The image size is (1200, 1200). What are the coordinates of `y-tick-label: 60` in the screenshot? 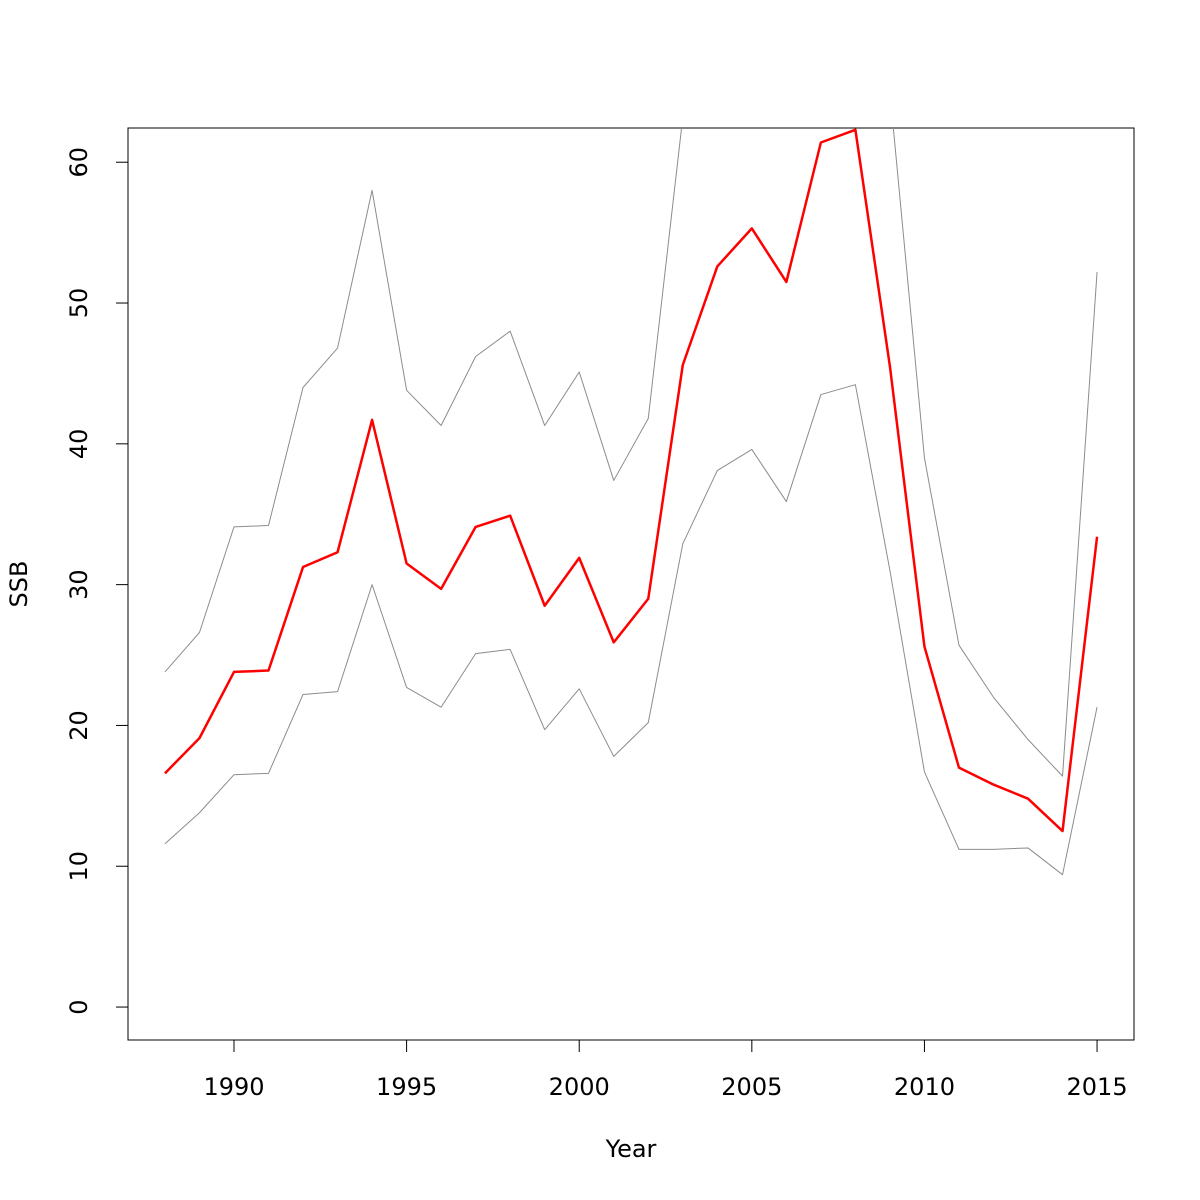 It's located at (79, 162).